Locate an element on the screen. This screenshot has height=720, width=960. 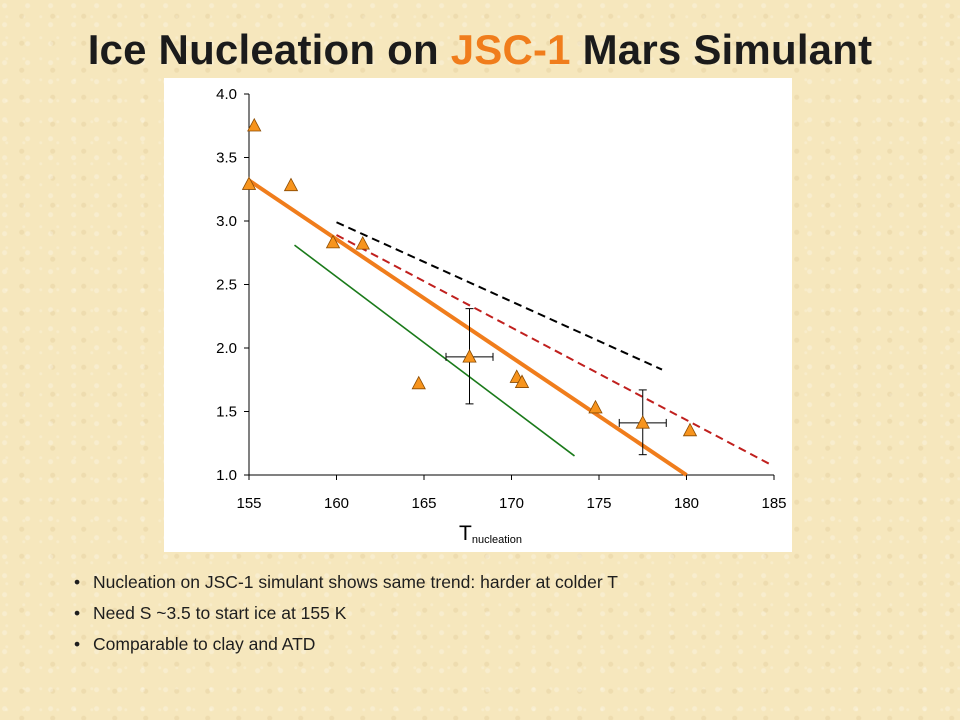
x-tick-label: 170 is located at coordinates (511, 503).